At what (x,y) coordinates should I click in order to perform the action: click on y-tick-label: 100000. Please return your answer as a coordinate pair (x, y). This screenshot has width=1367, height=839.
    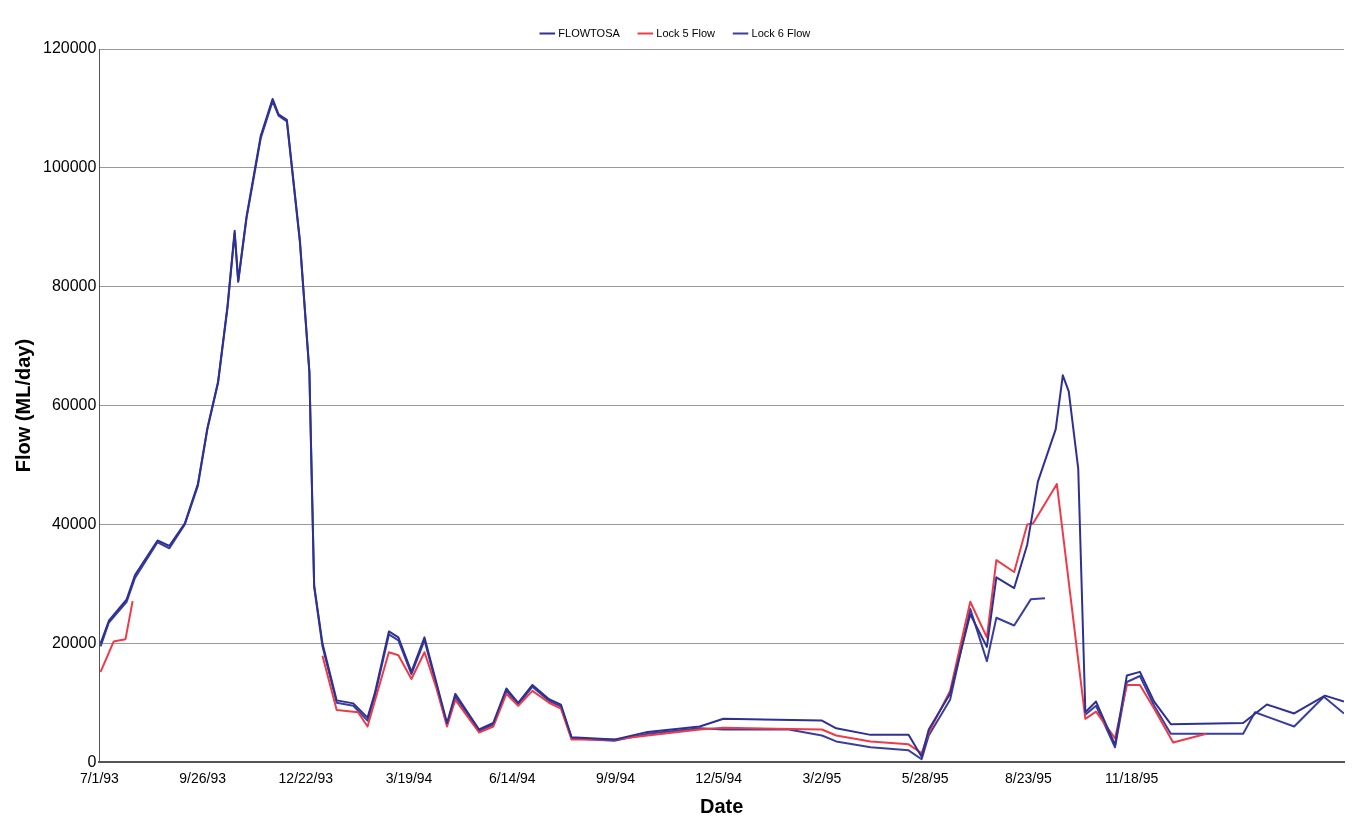
    Looking at the image, I should click on (70, 167).